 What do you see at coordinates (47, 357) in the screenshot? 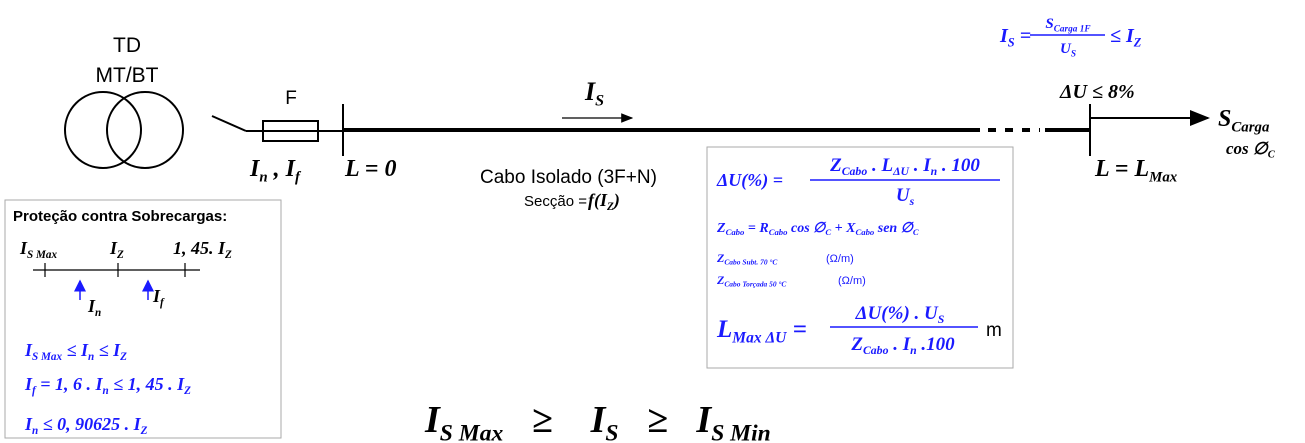
I see `formula-part: S Max` at bounding box center [47, 357].